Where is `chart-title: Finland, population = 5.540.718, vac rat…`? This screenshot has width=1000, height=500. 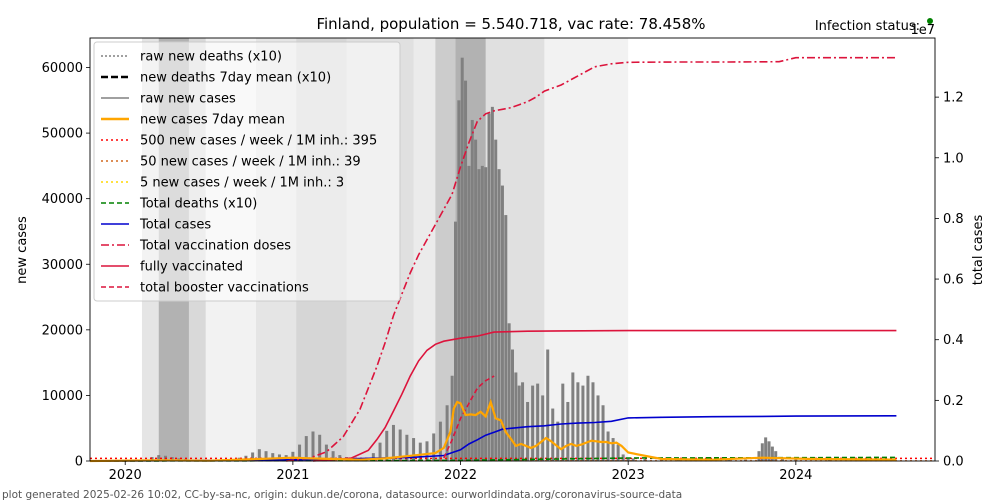 chart-title: Finland, population = 5.540.718, vac rat… is located at coordinates (510, 24).